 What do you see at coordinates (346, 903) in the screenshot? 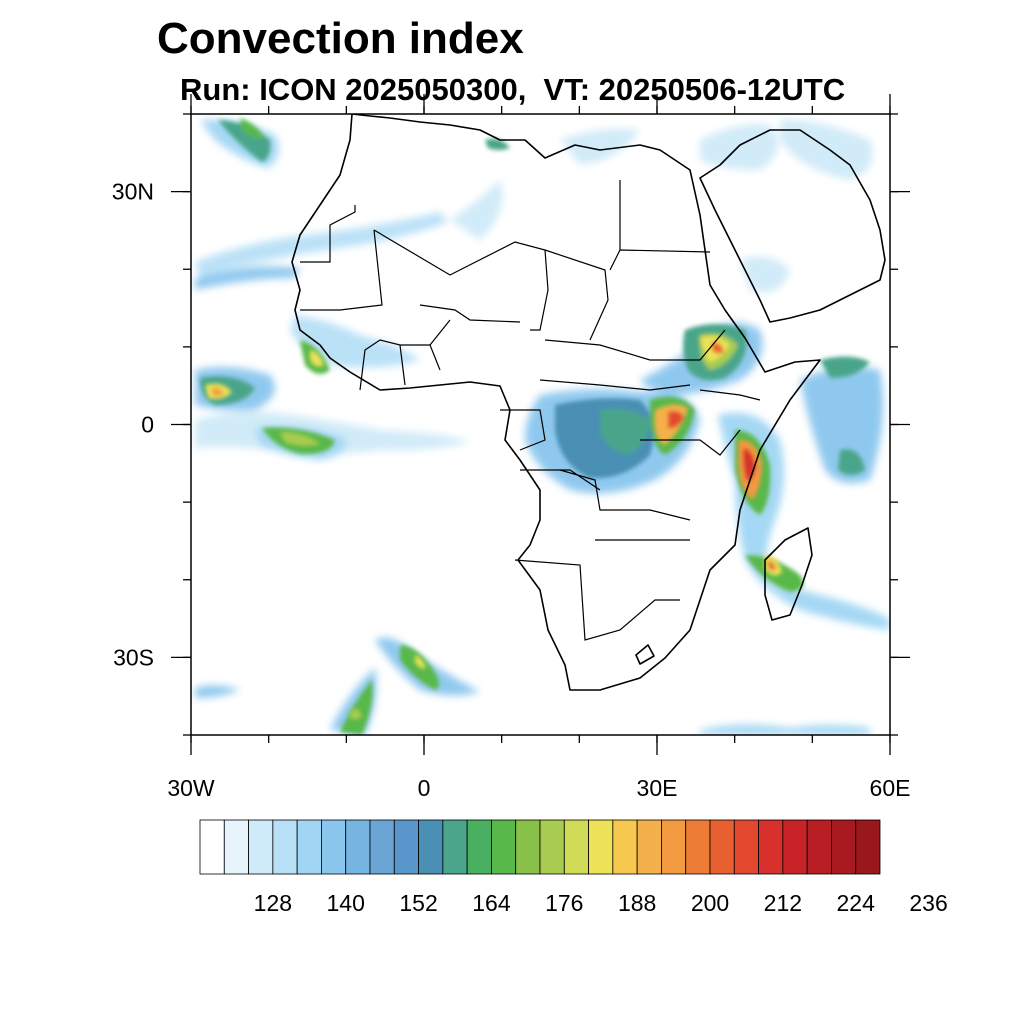
I see `colorbar-label: 140` at bounding box center [346, 903].